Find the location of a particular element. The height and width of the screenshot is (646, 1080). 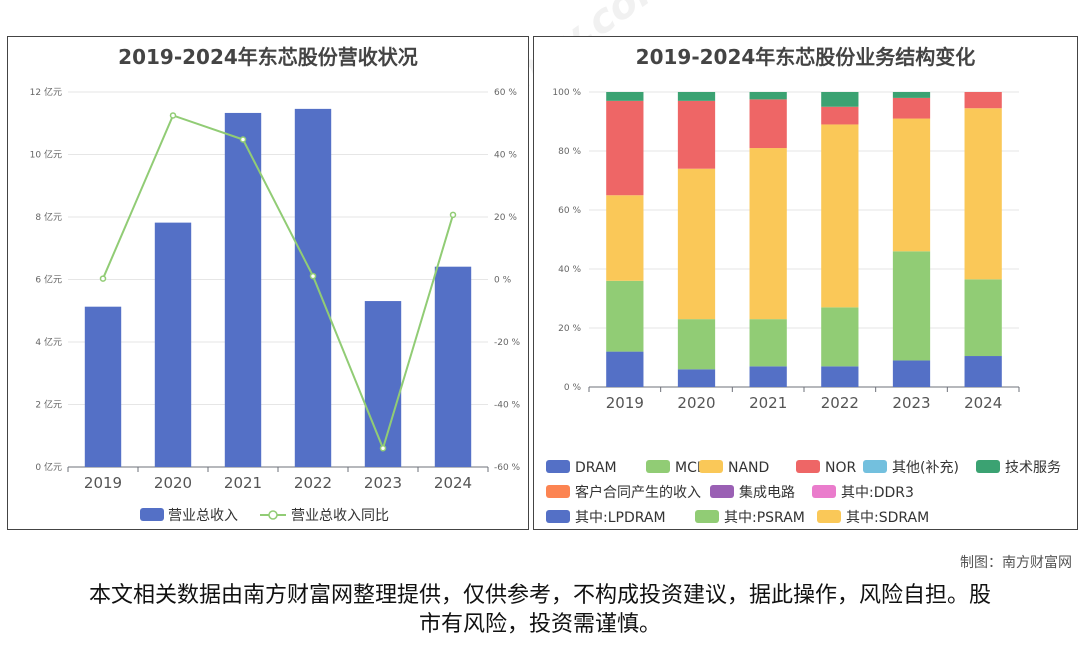

y-tick-label-left: 10 亿元 is located at coordinates (46, 155).